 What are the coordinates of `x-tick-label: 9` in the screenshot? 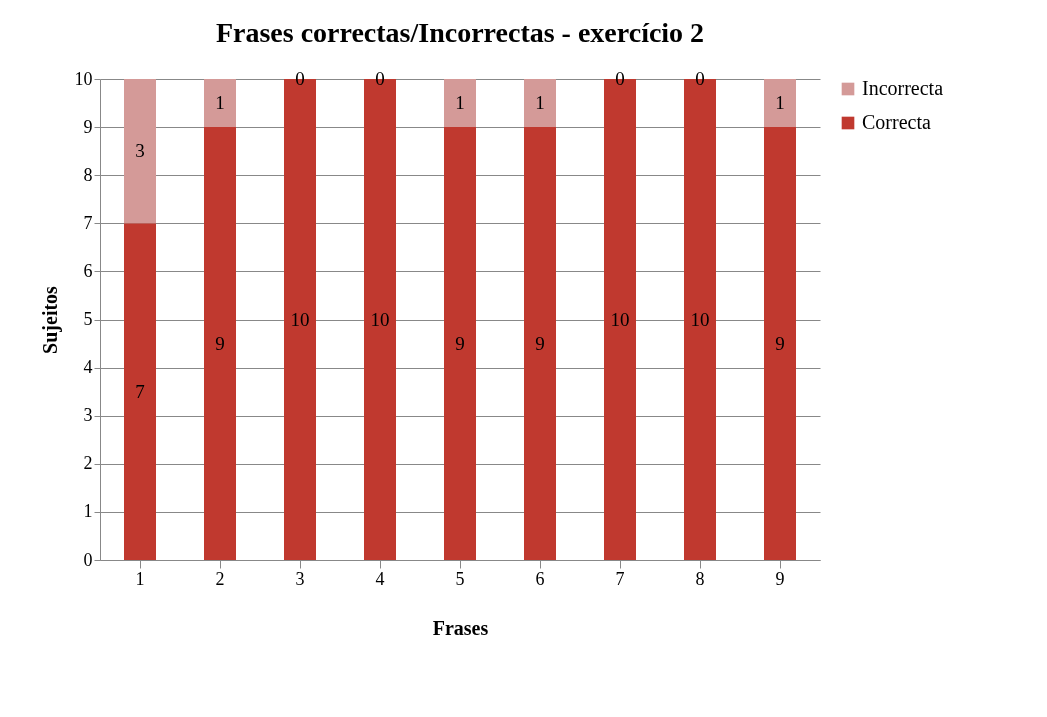 It's located at (780, 578).